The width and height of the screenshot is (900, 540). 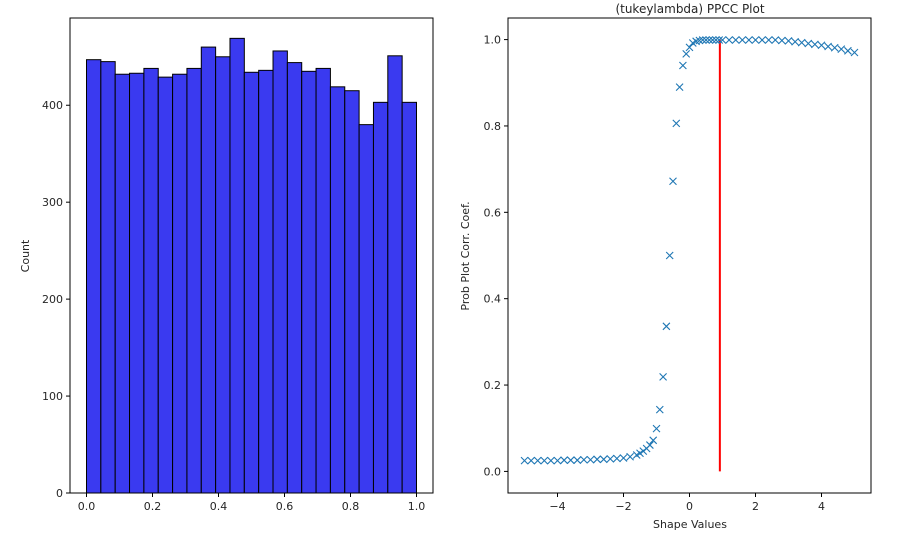 What do you see at coordinates (25, 255) in the screenshot?
I see `histogram-y-axis-label: Count` at bounding box center [25, 255].